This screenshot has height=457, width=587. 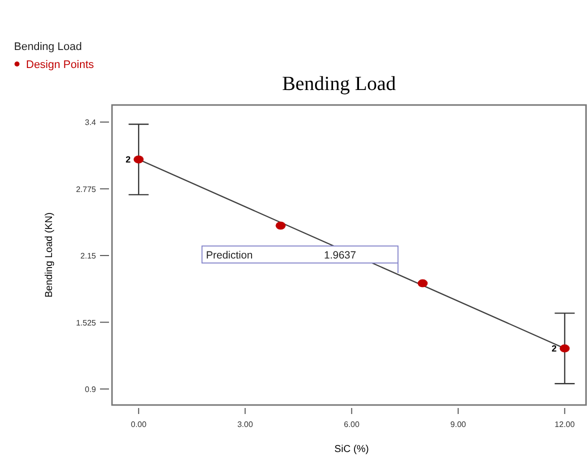 What do you see at coordinates (339, 84) in the screenshot?
I see `chart-title: Bending Load` at bounding box center [339, 84].